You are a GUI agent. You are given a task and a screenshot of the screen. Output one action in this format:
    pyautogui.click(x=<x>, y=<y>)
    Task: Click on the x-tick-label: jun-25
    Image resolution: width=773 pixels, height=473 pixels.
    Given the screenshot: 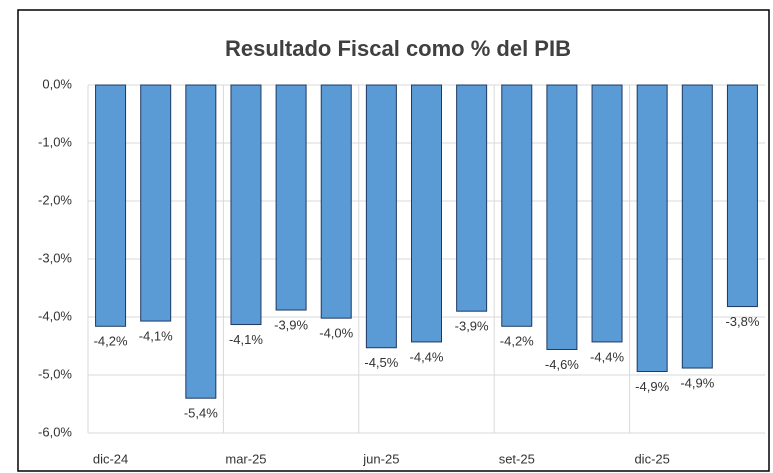 What is the action you would take?
    pyautogui.click(x=380, y=458)
    